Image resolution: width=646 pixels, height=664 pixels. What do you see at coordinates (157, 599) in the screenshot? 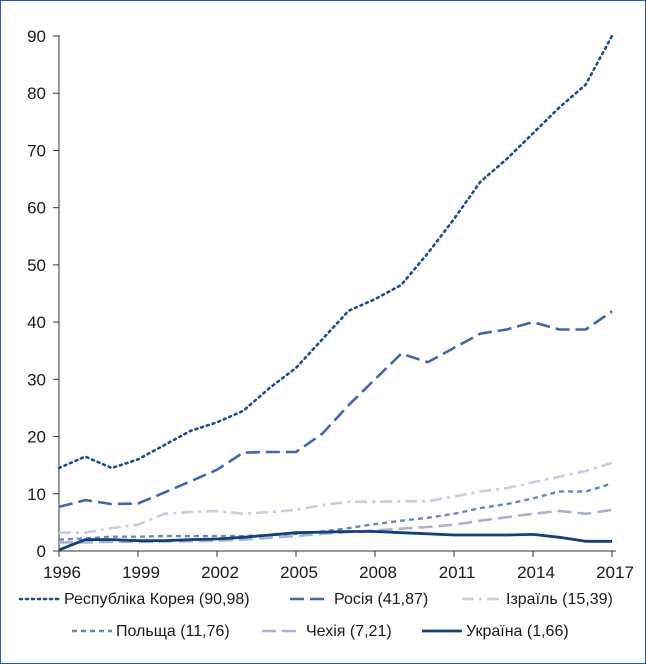
I see `legend-label: Республіка Корея (90,98)` at bounding box center [157, 599].